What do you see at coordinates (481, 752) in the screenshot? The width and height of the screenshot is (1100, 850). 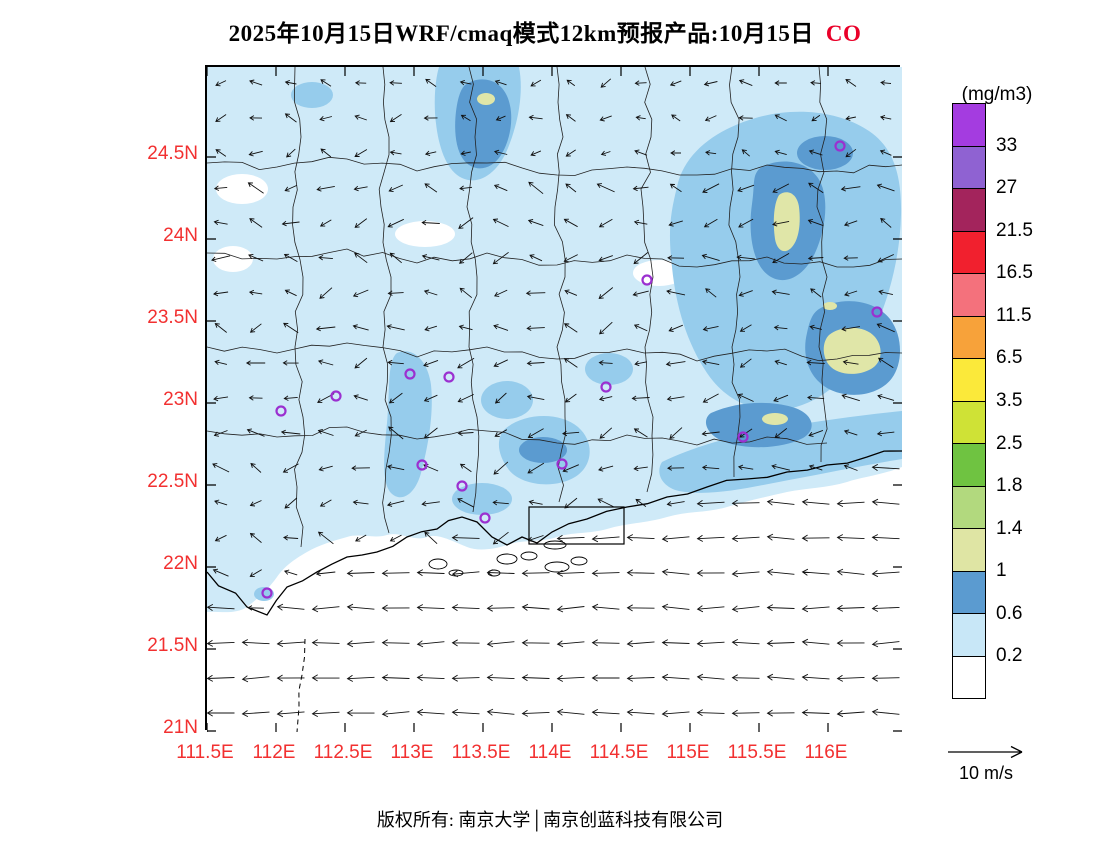 I see `lon-label: 113.5E` at bounding box center [481, 752].